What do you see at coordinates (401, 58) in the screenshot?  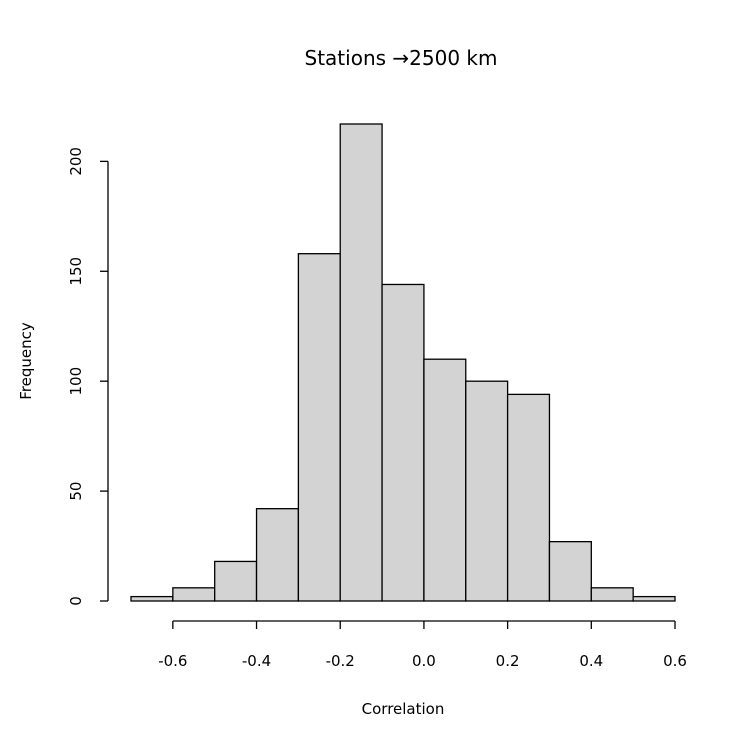 I see `chart-title: Stations →2500 km` at bounding box center [401, 58].